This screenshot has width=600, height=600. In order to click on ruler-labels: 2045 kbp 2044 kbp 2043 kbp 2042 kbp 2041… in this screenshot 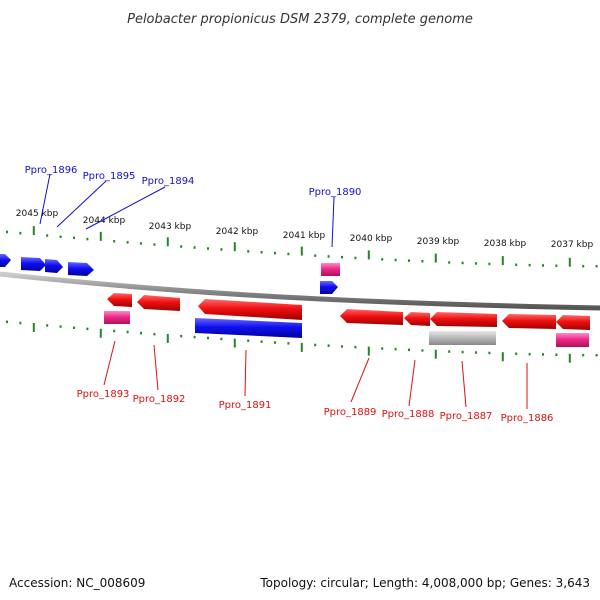, I will do `click(305, 229)`.